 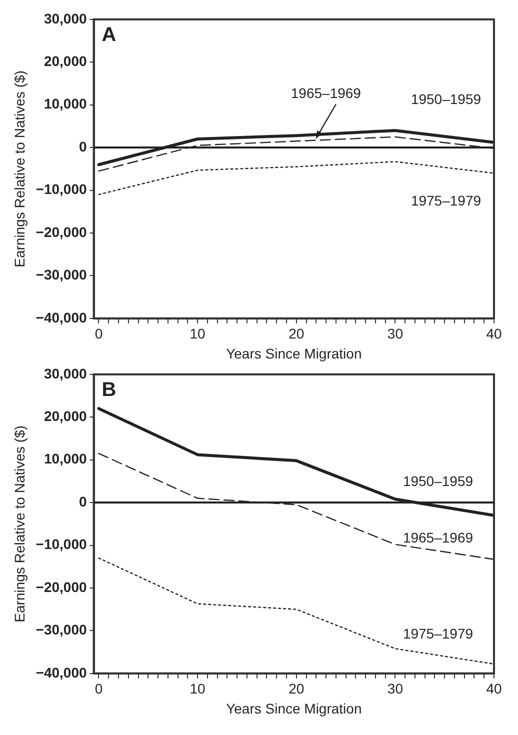 What do you see at coordinates (326, 93) in the screenshot?
I see `text: 1965–1969` at bounding box center [326, 93].